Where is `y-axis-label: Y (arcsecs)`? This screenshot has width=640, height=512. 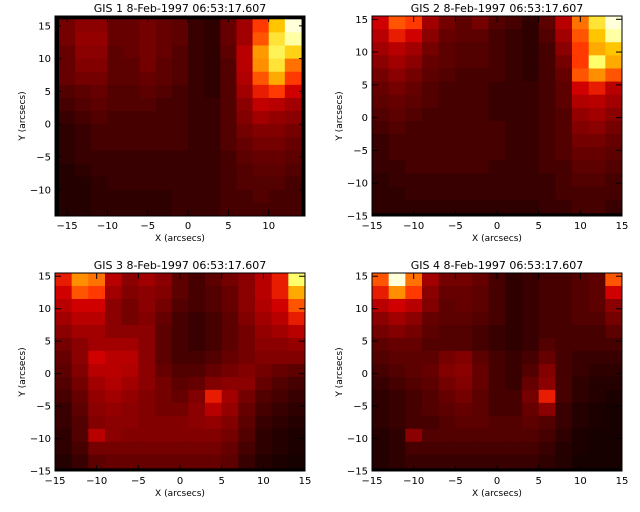 y-axis-label: Y (arcsecs) is located at coordinates (23, 372).